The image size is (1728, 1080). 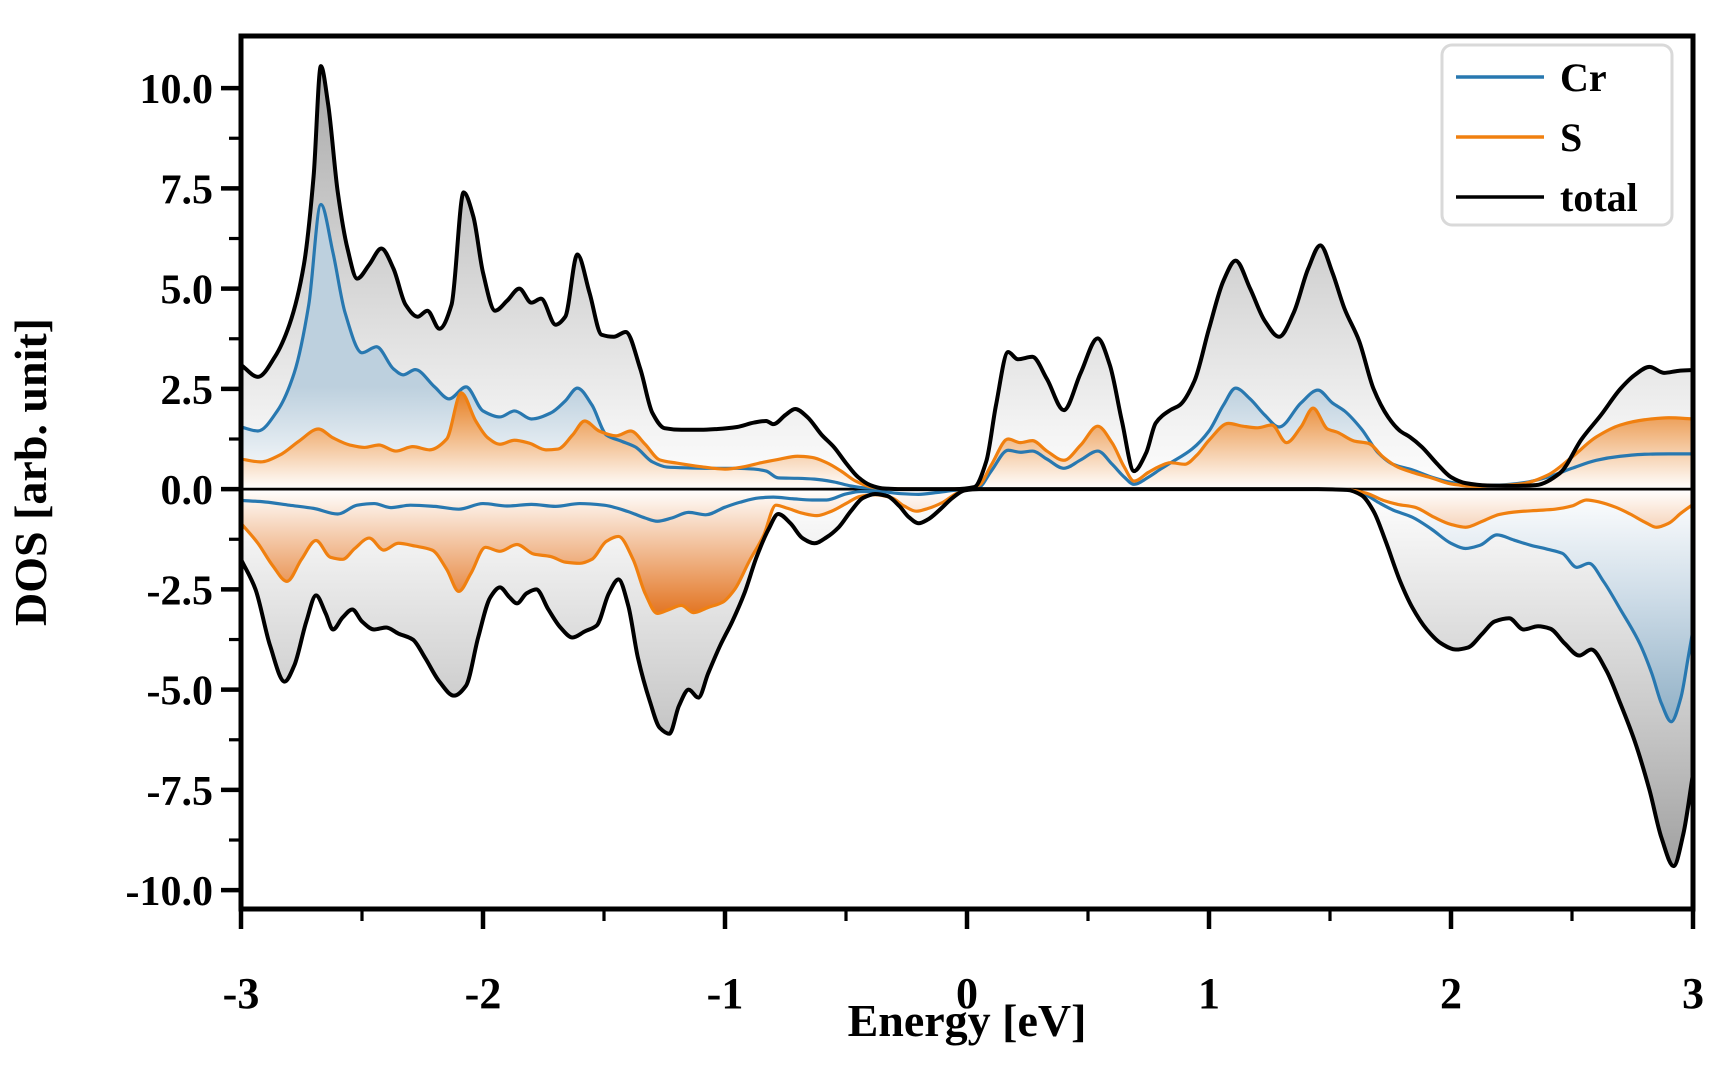 I want to click on x-tick-label: 3, so click(x=1693, y=993).